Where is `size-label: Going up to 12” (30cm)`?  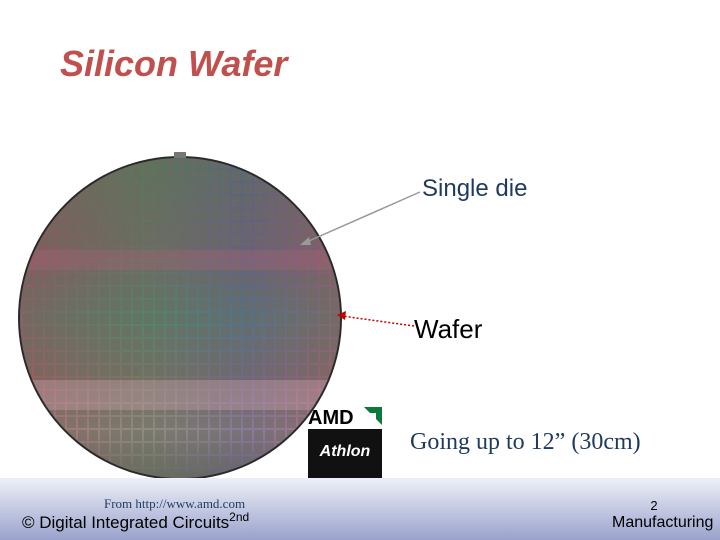 size-label: Going up to 12” (30cm) is located at coordinates (525, 442).